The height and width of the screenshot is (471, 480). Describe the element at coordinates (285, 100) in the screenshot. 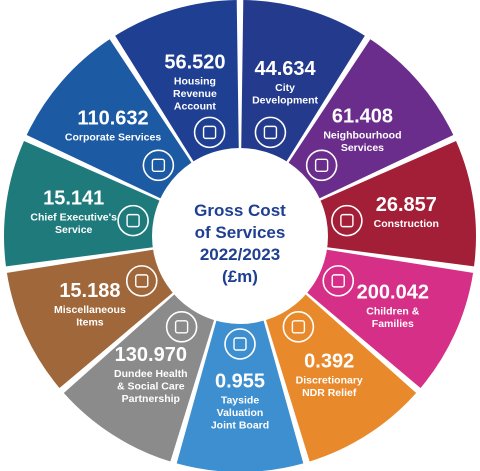

I see `slice-category-label: Development` at that location.